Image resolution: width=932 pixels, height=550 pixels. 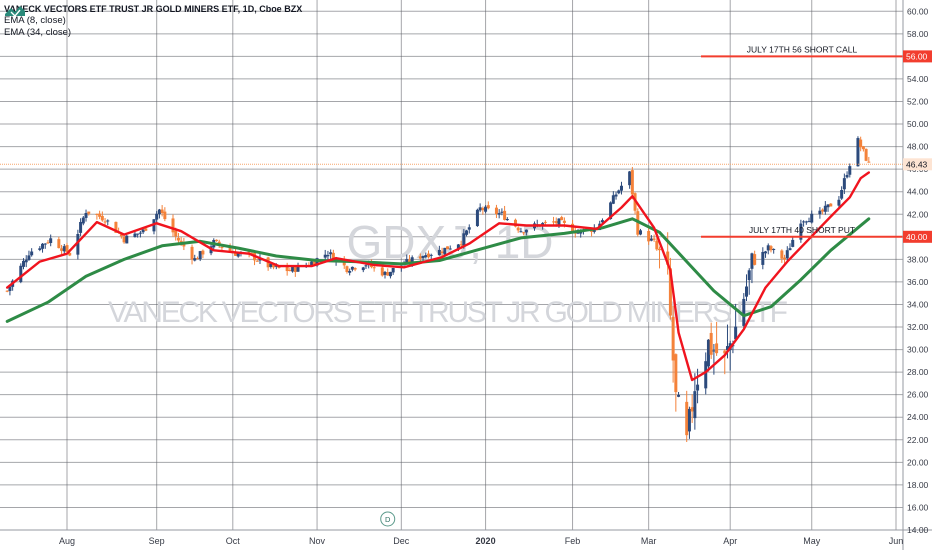 What do you see at coordinates (918, 395) in the screenshot?
I see `y-tick-label: 26.00` at bounding box center [918, 395].